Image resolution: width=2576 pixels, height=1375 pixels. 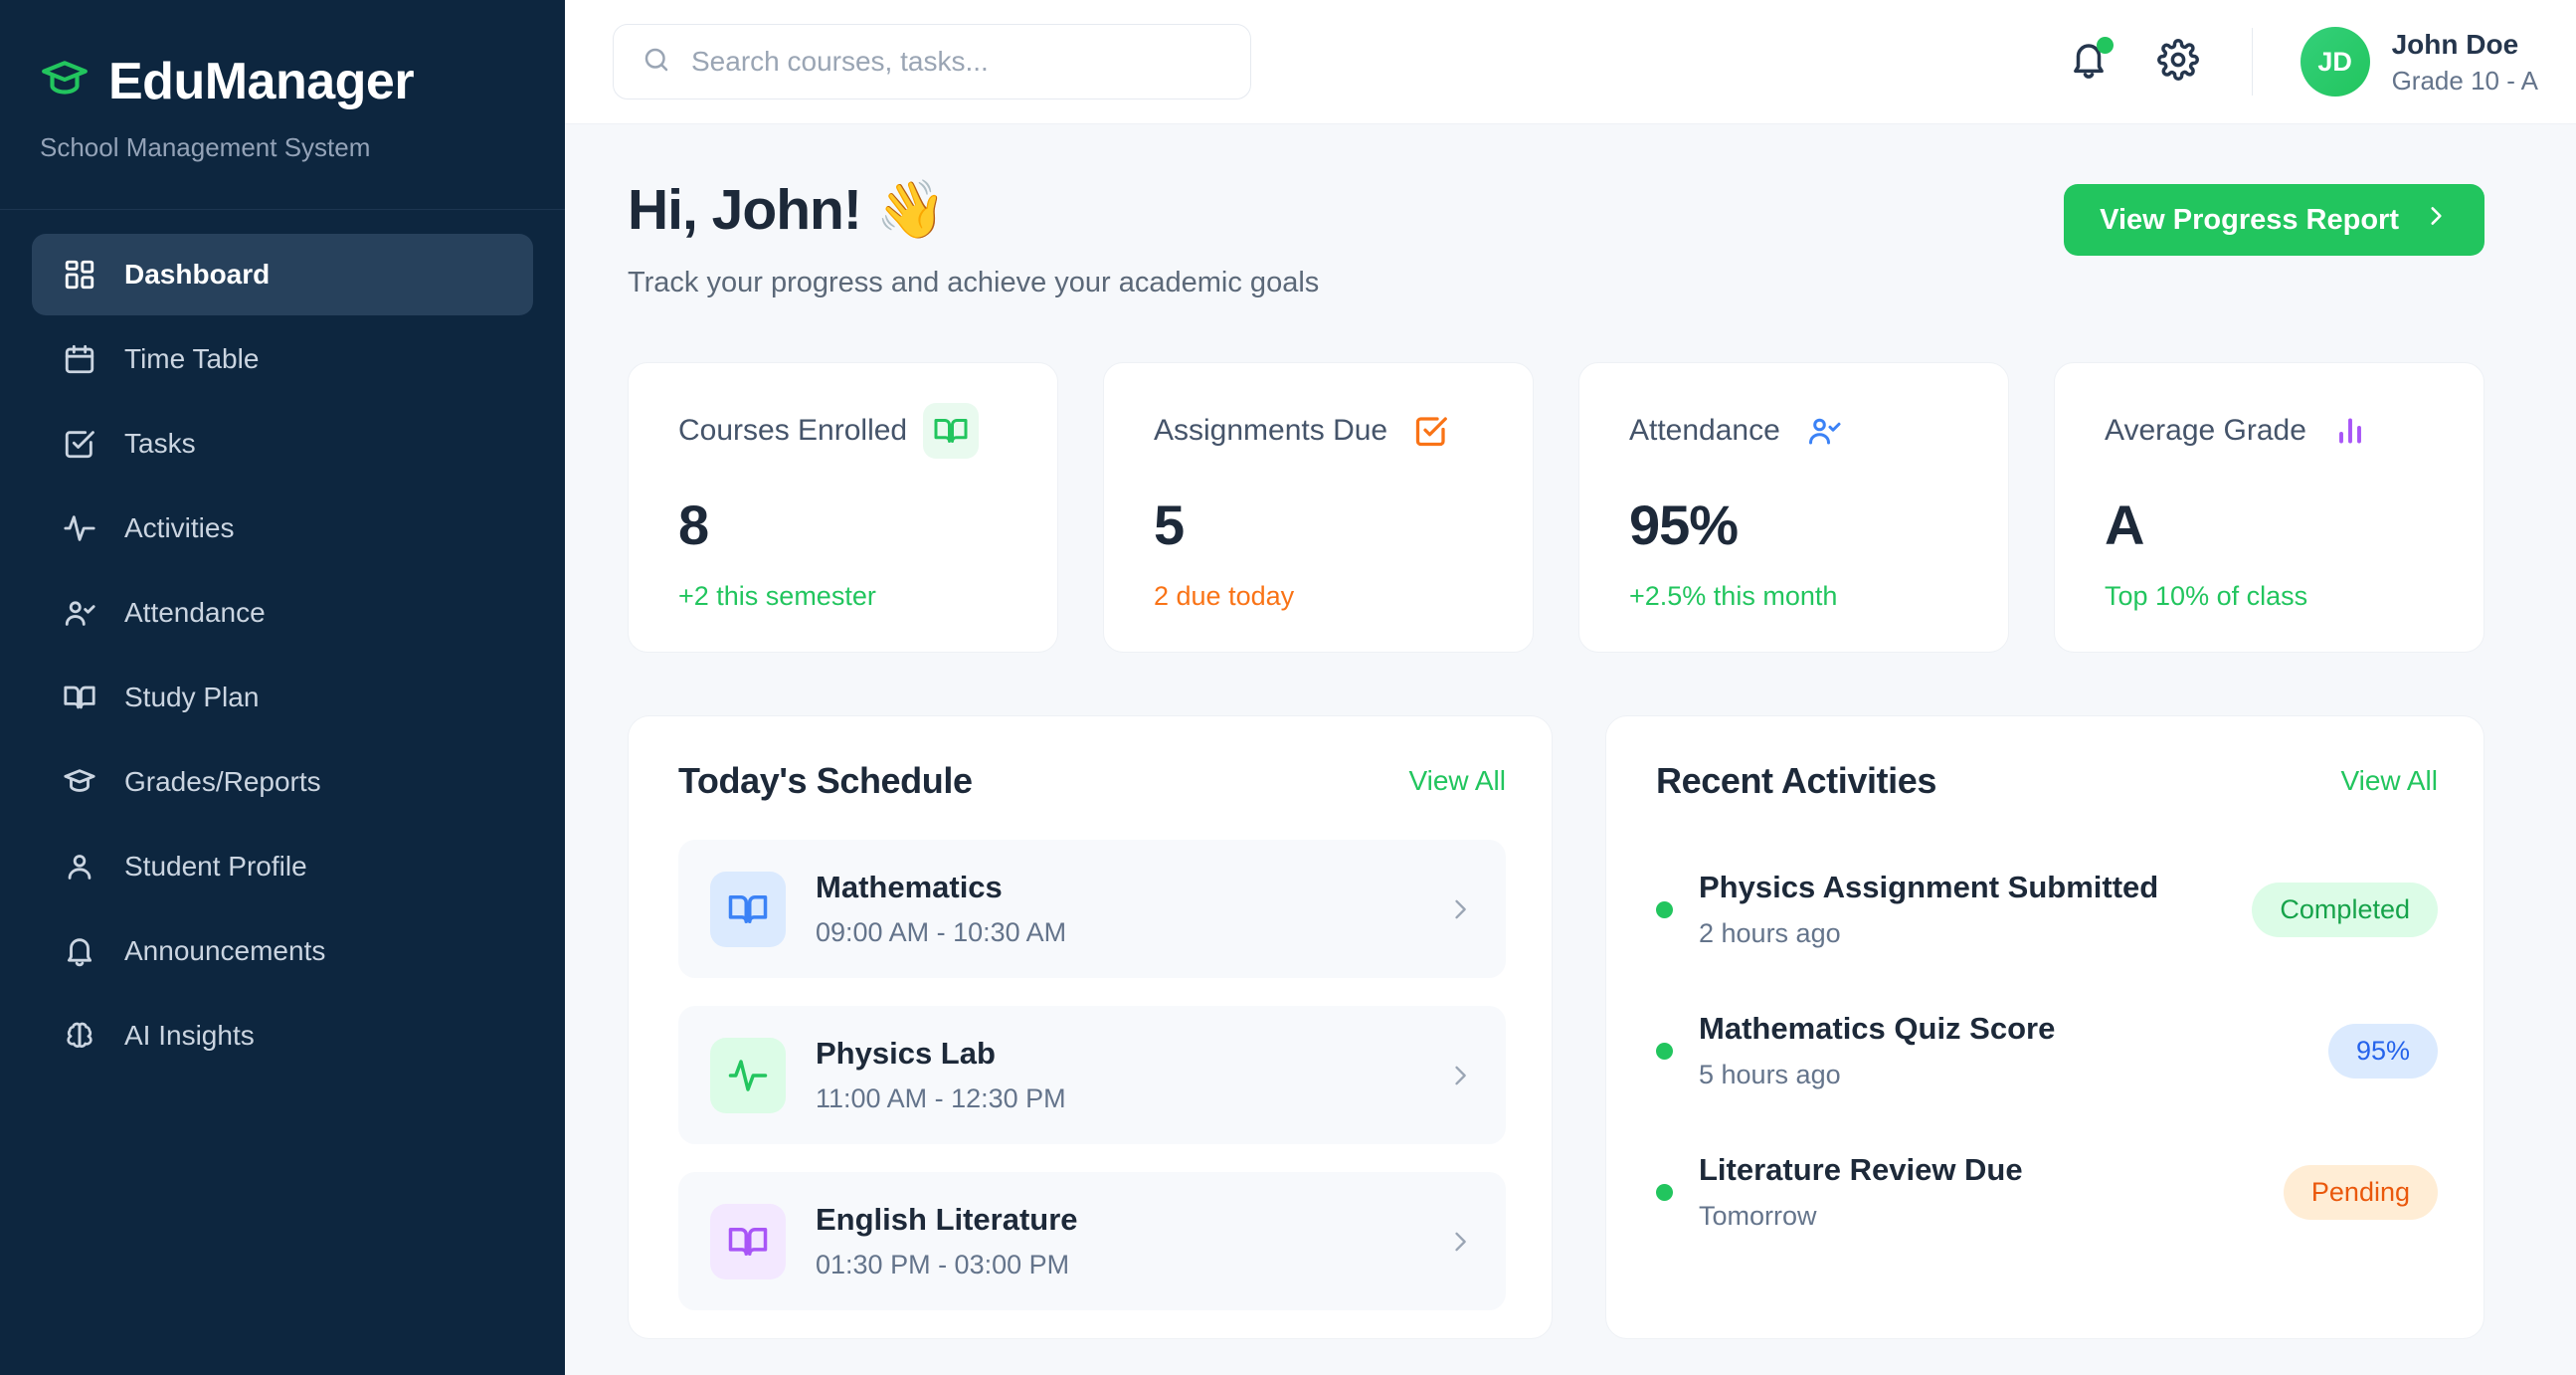 What do you see at coordinates (1770, 933) in the screenshot?
I see `activity-time: 2 hours ago` at bounding box center [1770, 933].